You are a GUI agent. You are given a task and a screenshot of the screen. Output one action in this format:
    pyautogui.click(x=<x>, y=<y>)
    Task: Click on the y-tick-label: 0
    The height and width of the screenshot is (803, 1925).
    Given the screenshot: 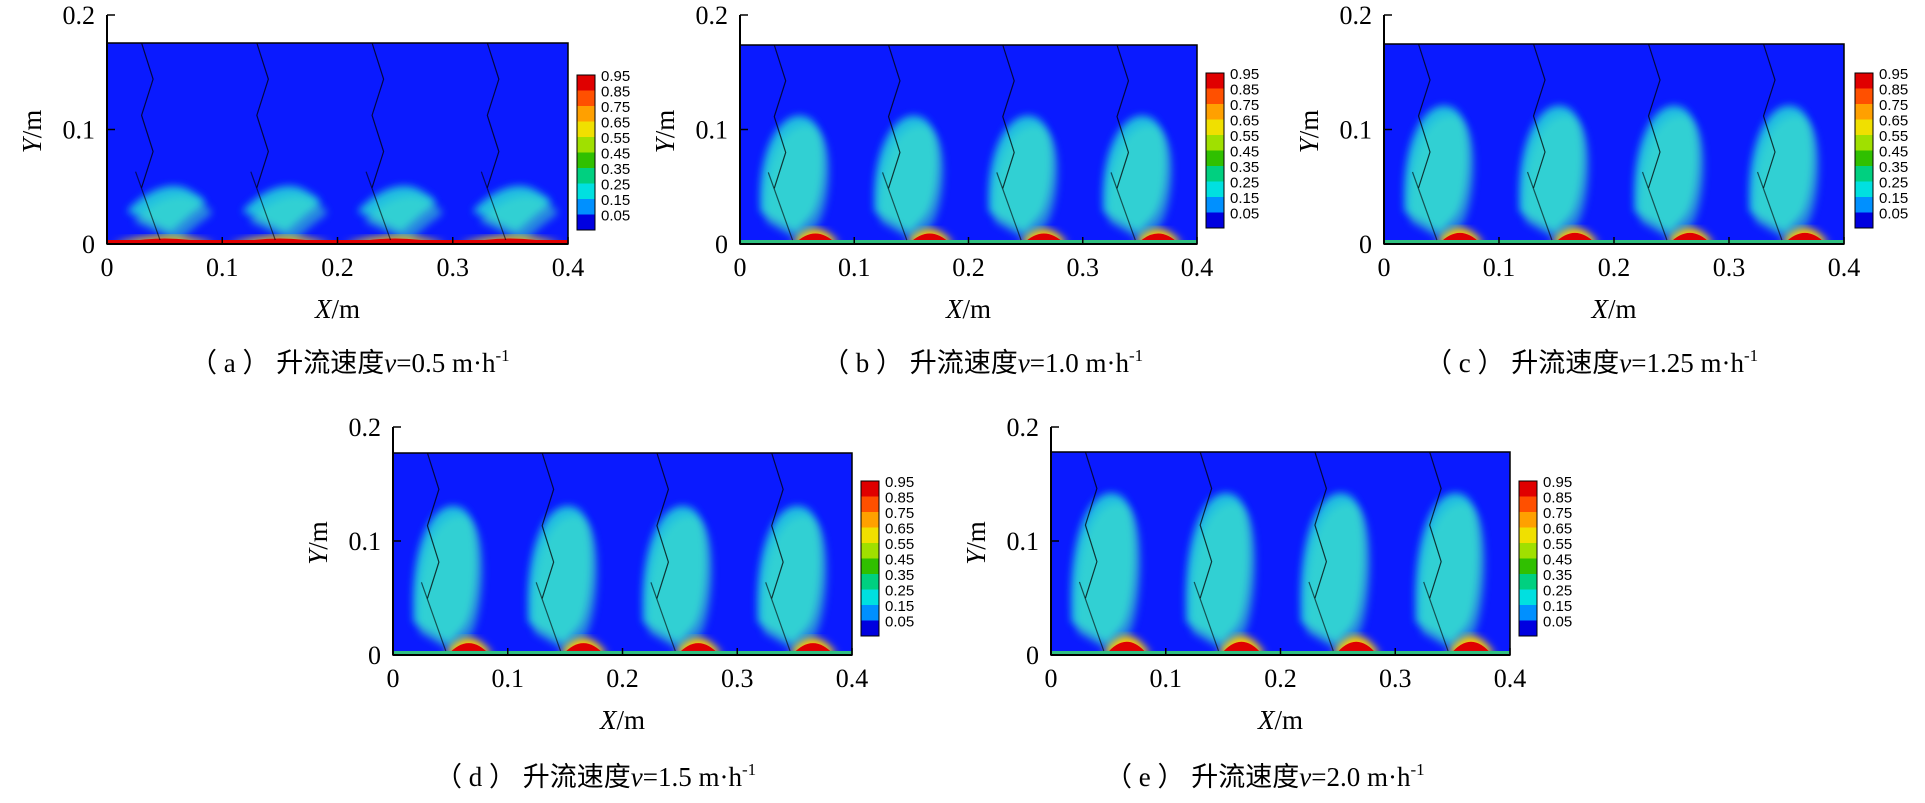 What is the action you would take?
    pyautogui.click(x=1032, y=655)
    